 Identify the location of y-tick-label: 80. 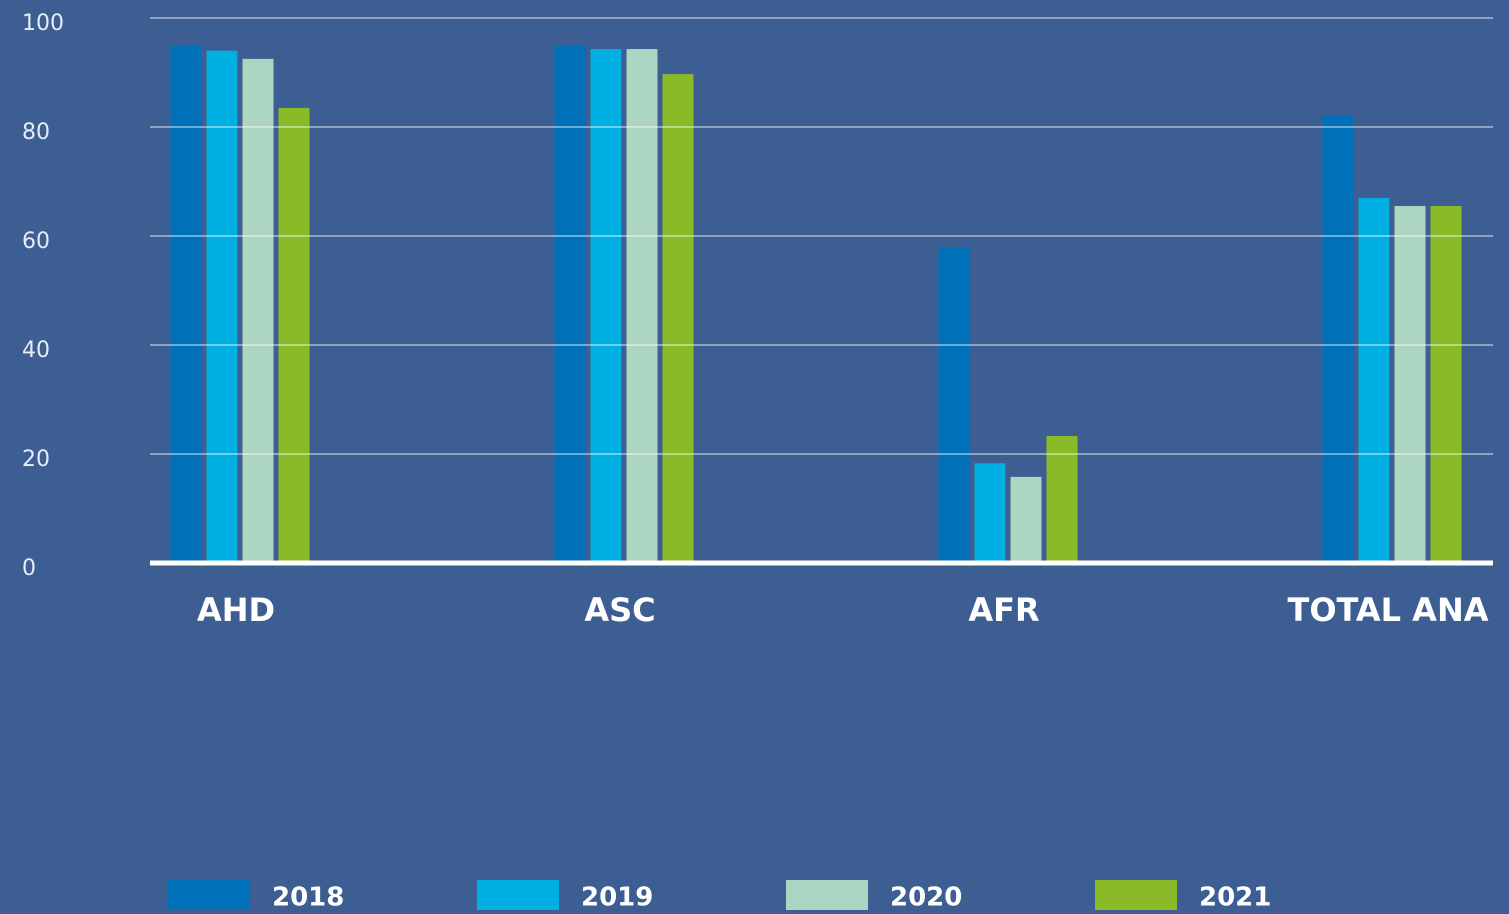
(36, 132).